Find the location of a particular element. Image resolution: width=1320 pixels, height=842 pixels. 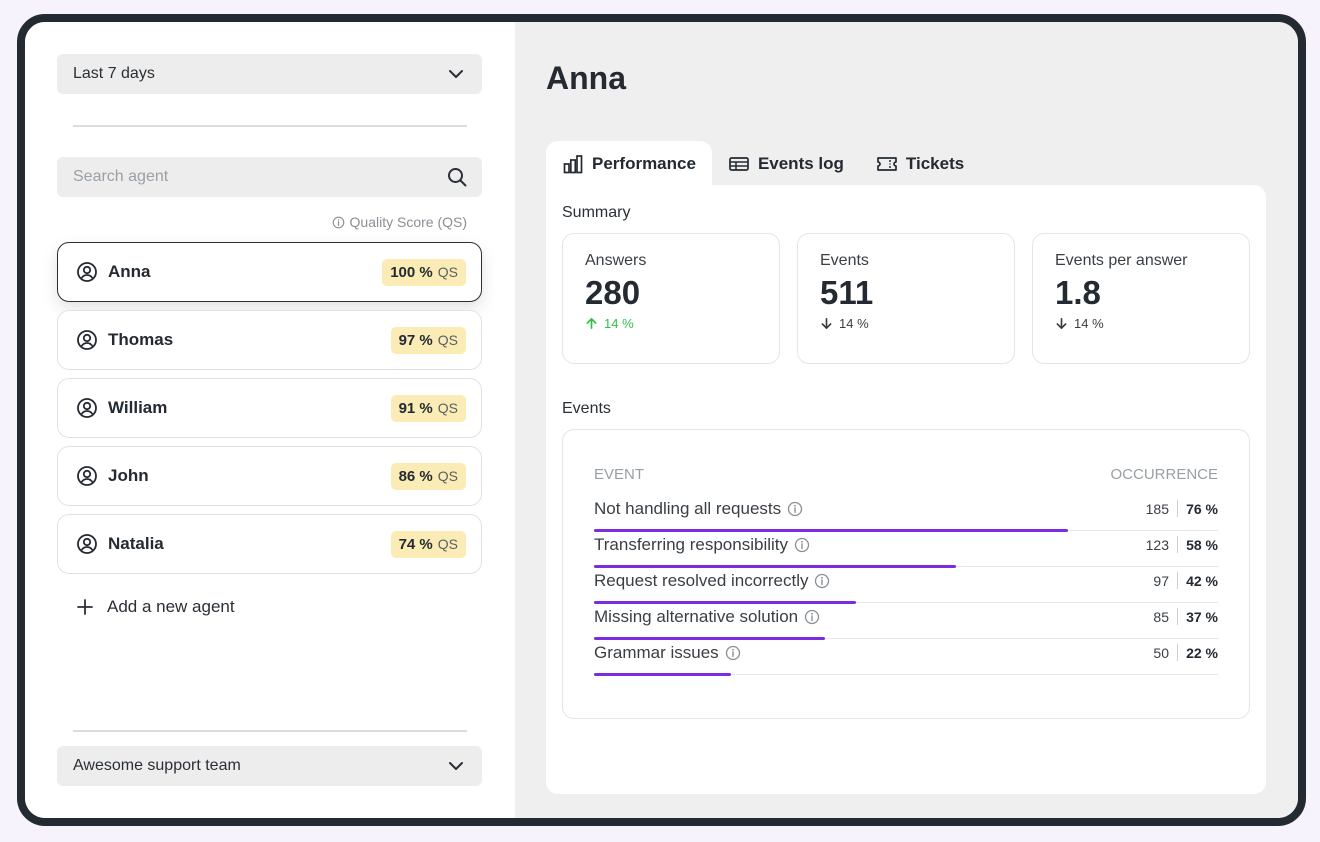

agent-name: Natalia is located at coordinates (136, 543).